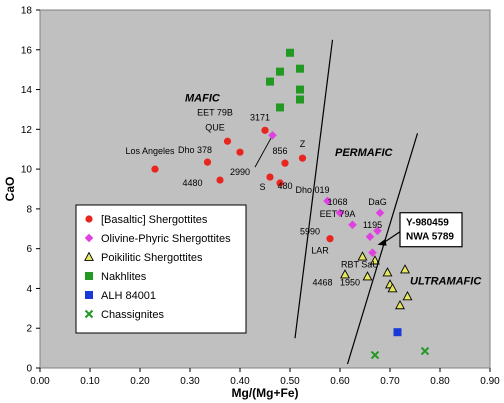 The width and height of the screenshot is (504, 403). Describe the element at coordinates (312, 190) in the screenshot. I see `point-label: Dho 019` at that location.